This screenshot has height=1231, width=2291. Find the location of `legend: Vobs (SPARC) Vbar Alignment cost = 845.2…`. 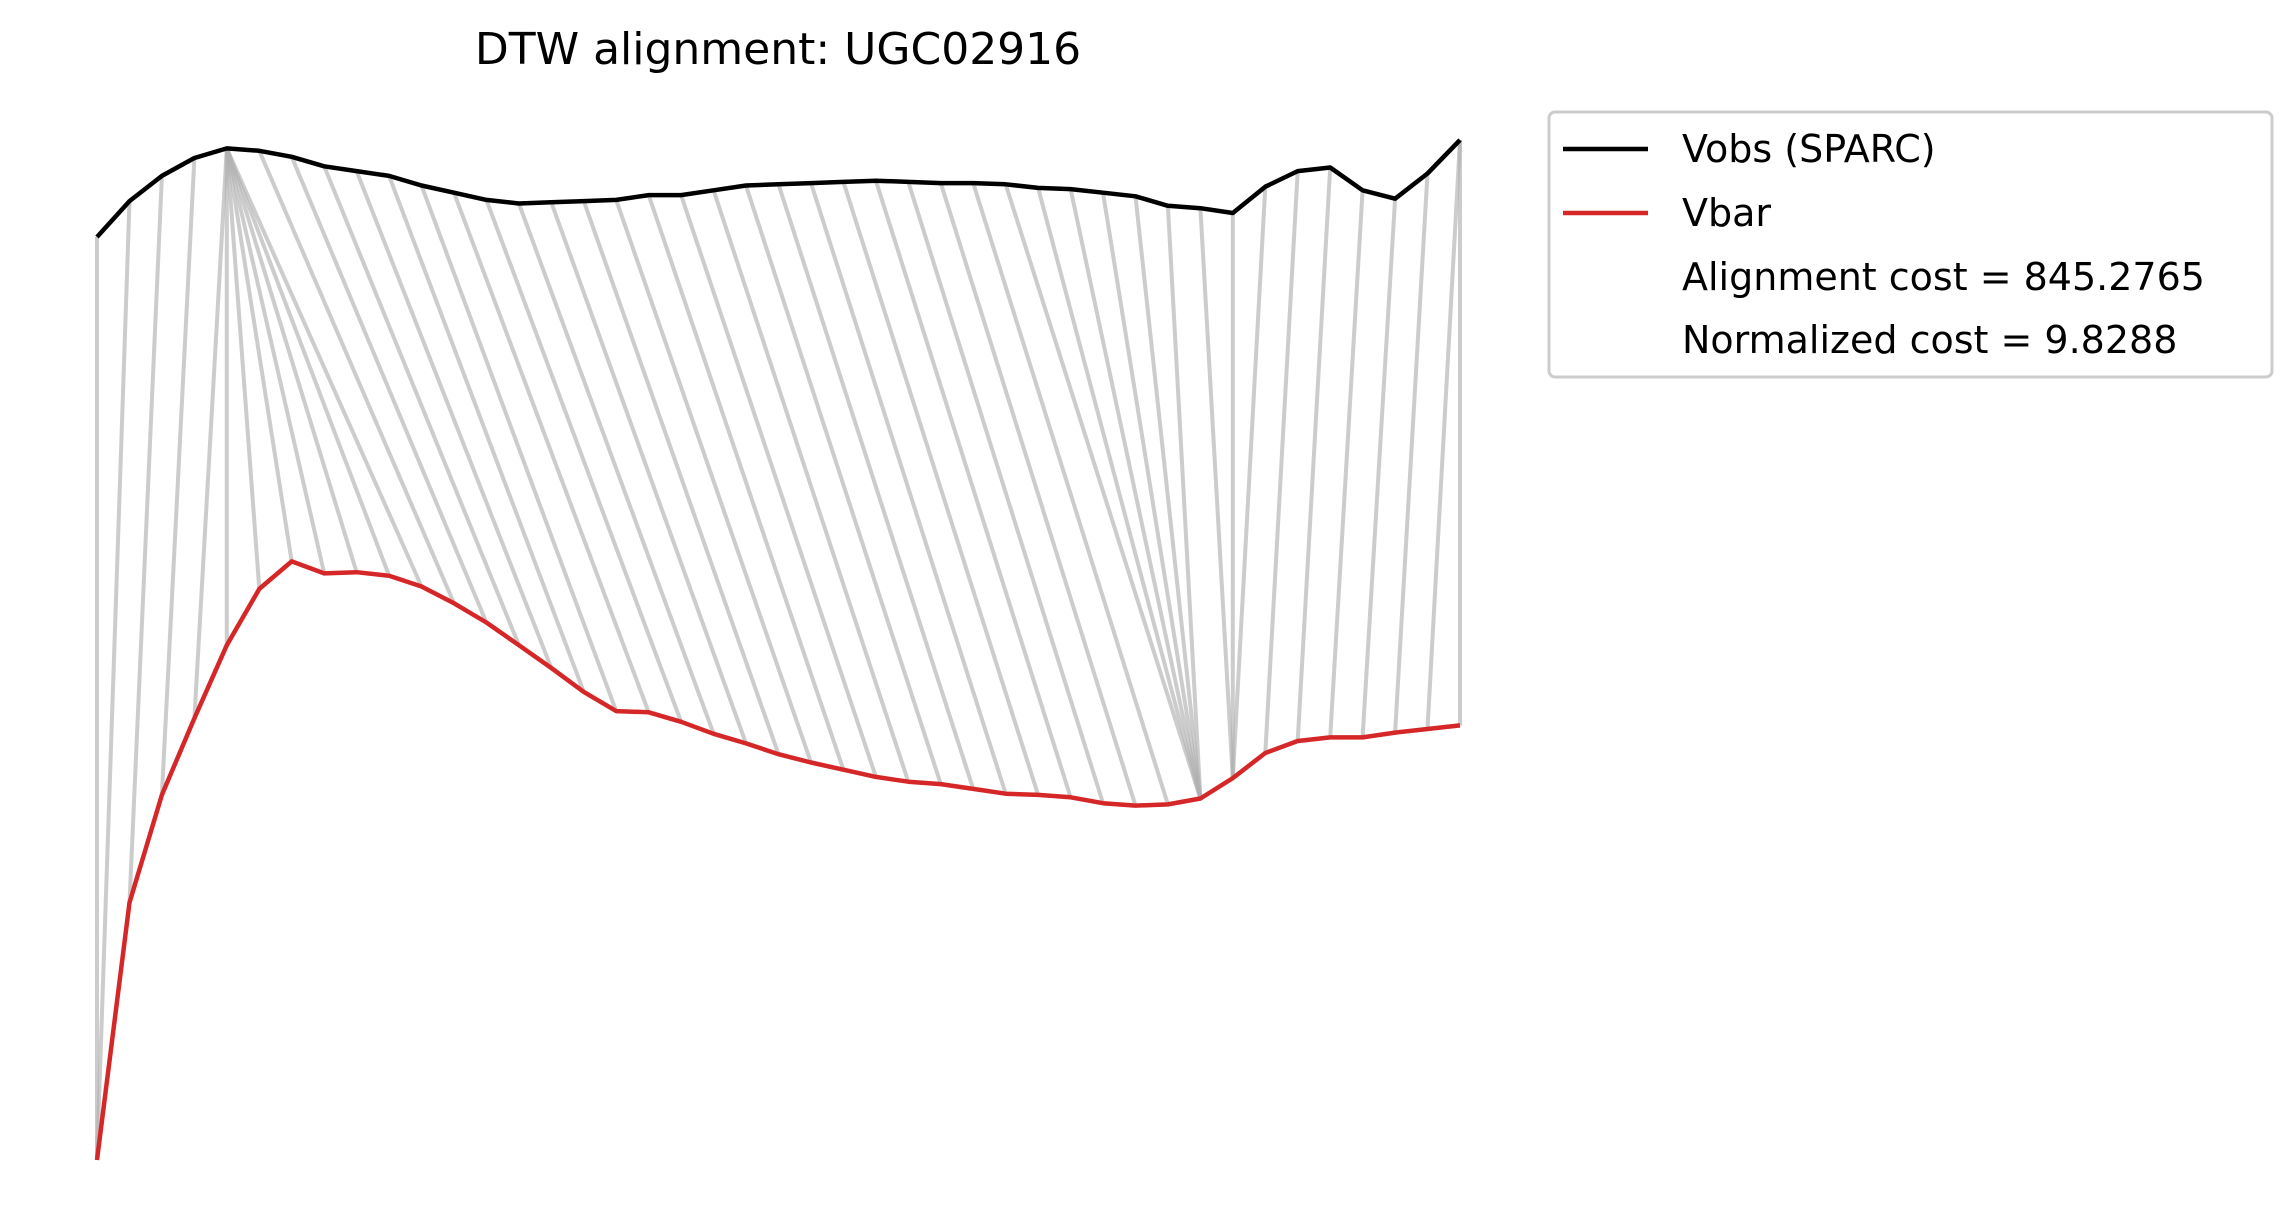

legend: Vobs (SPARC) Vbar Alignment cost = 845.2… is located at coordinates (1910, 244).